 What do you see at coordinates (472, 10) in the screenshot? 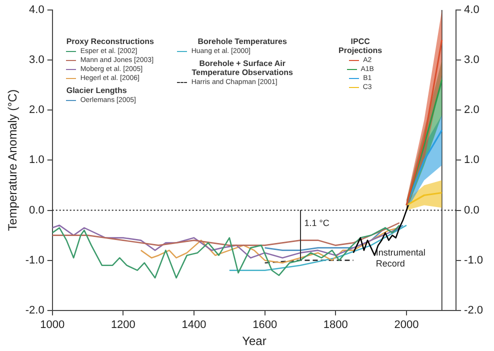
I see `y2-tick-label: 4.0` at bounding box center [472, 10].